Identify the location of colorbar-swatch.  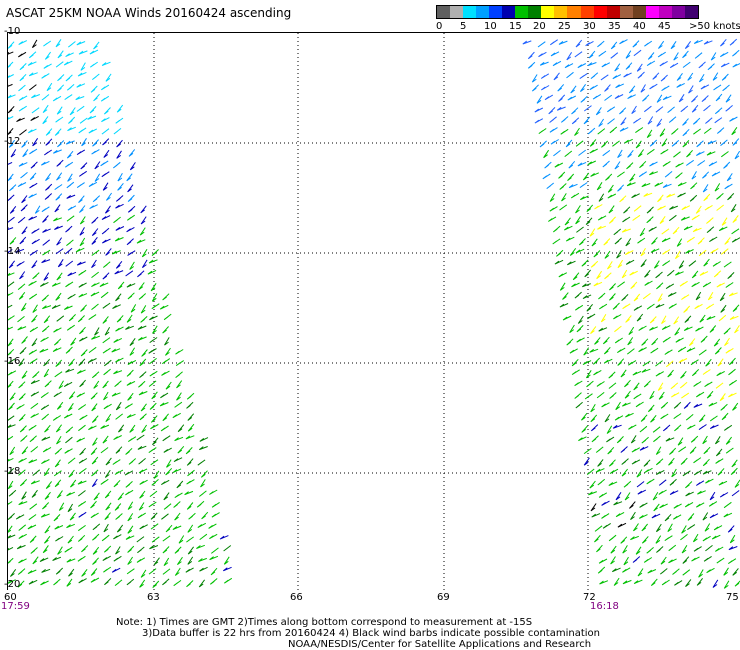
(548, 12).